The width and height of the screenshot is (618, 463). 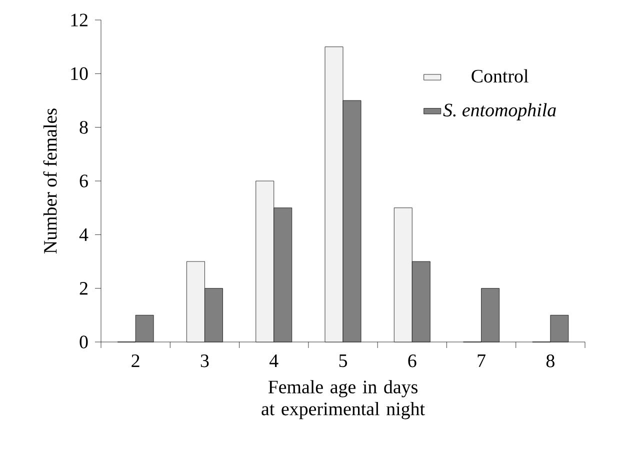 I want to click on x-tick-label: 8, so click(x=550, y=361).